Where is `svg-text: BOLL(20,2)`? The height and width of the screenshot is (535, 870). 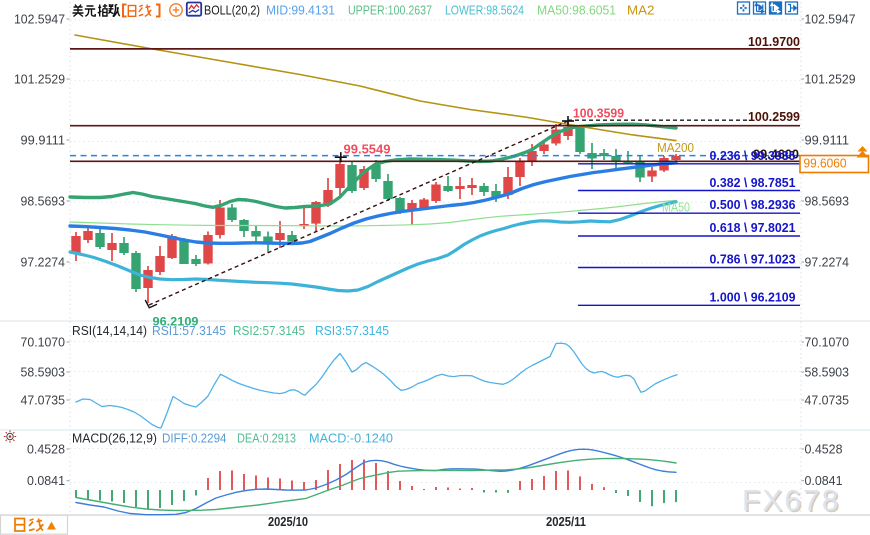
svg-text: BOLL(20,2) is located at coordinates (232, 11).